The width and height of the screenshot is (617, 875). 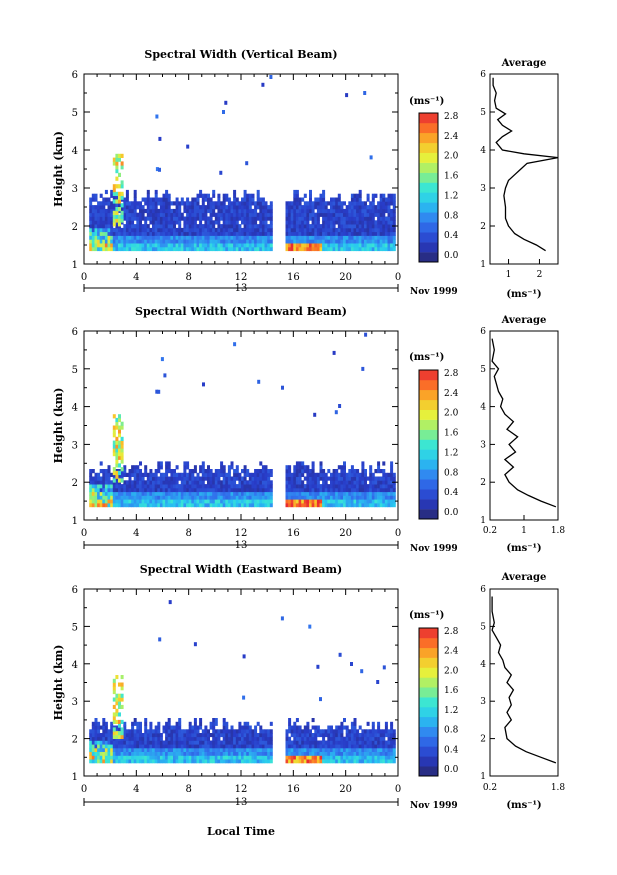 I want to click on average-y-tick-label: 2, so click(x=483, y=740).